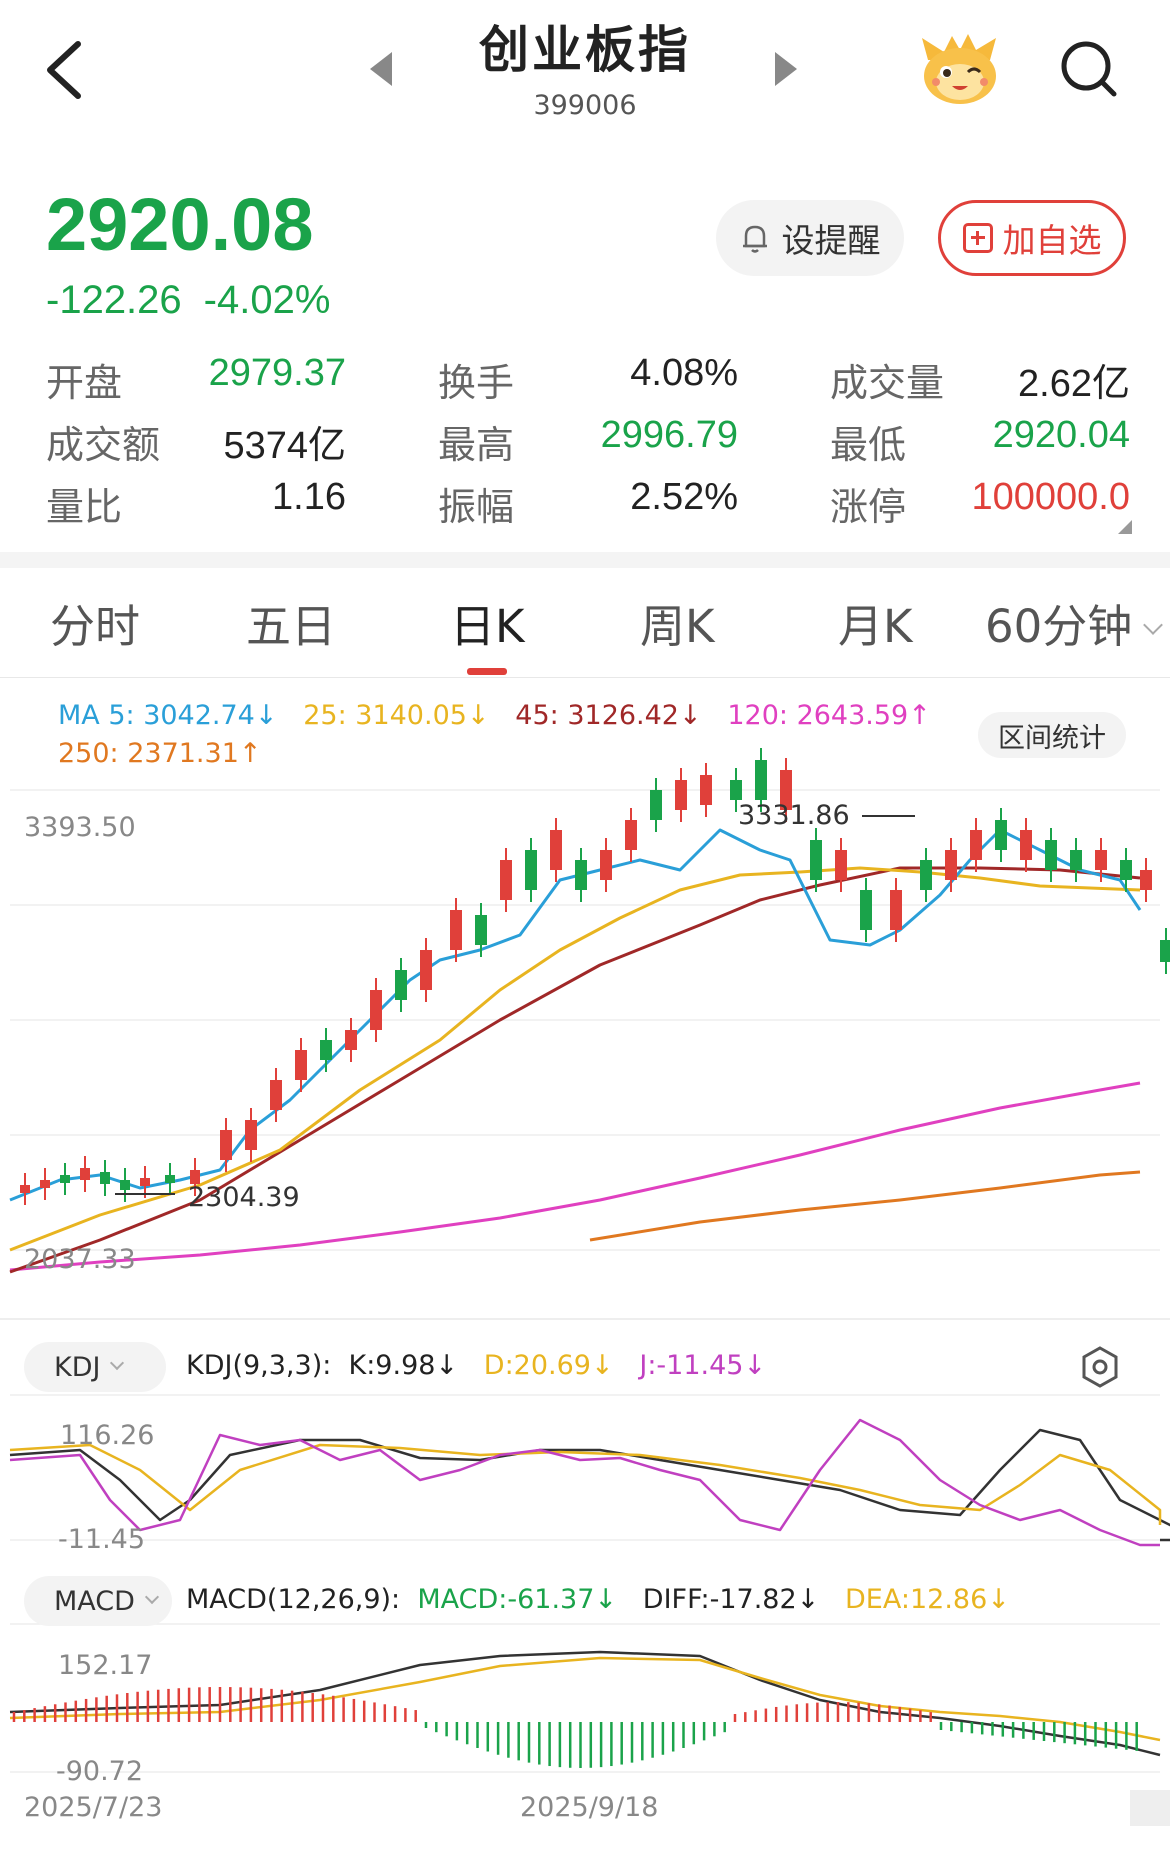  I want to click on tab-monthly-k: 月K, so click(875, 626).